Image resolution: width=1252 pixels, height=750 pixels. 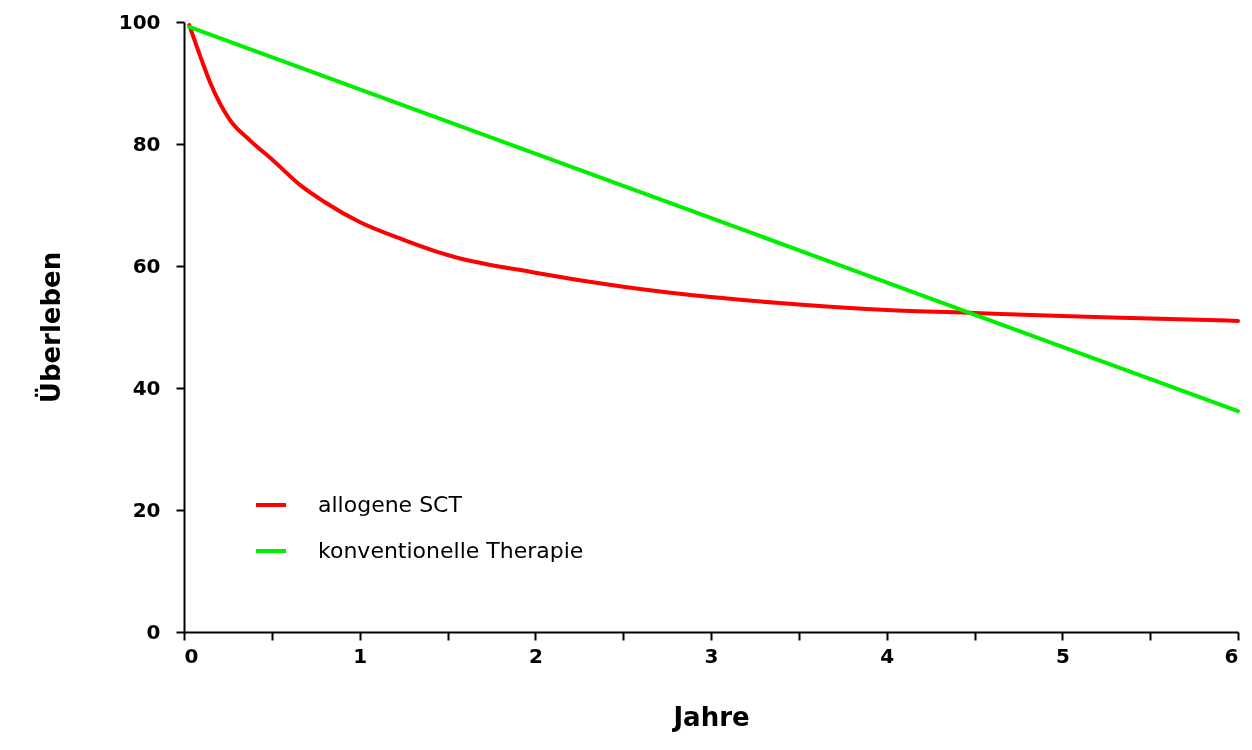 I want to click on y-tick-label: 0, so click(x=153, y=631).